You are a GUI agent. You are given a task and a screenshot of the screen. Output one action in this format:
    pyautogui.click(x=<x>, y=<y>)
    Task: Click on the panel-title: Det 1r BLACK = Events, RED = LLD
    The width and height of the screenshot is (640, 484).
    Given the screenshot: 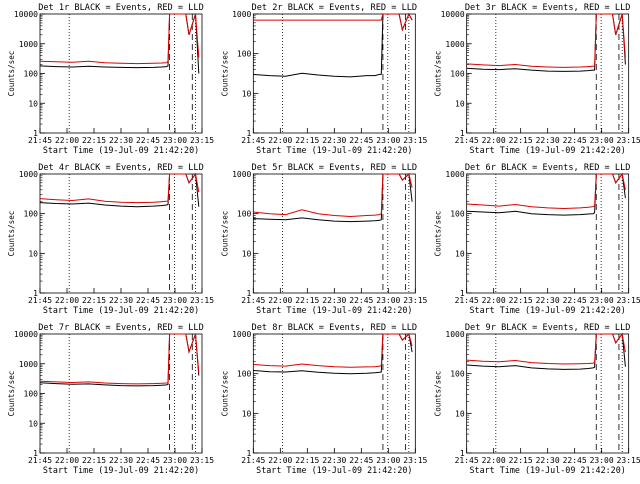 What is the action you would take?
    pyautogui.click(x=121, y=8)
    